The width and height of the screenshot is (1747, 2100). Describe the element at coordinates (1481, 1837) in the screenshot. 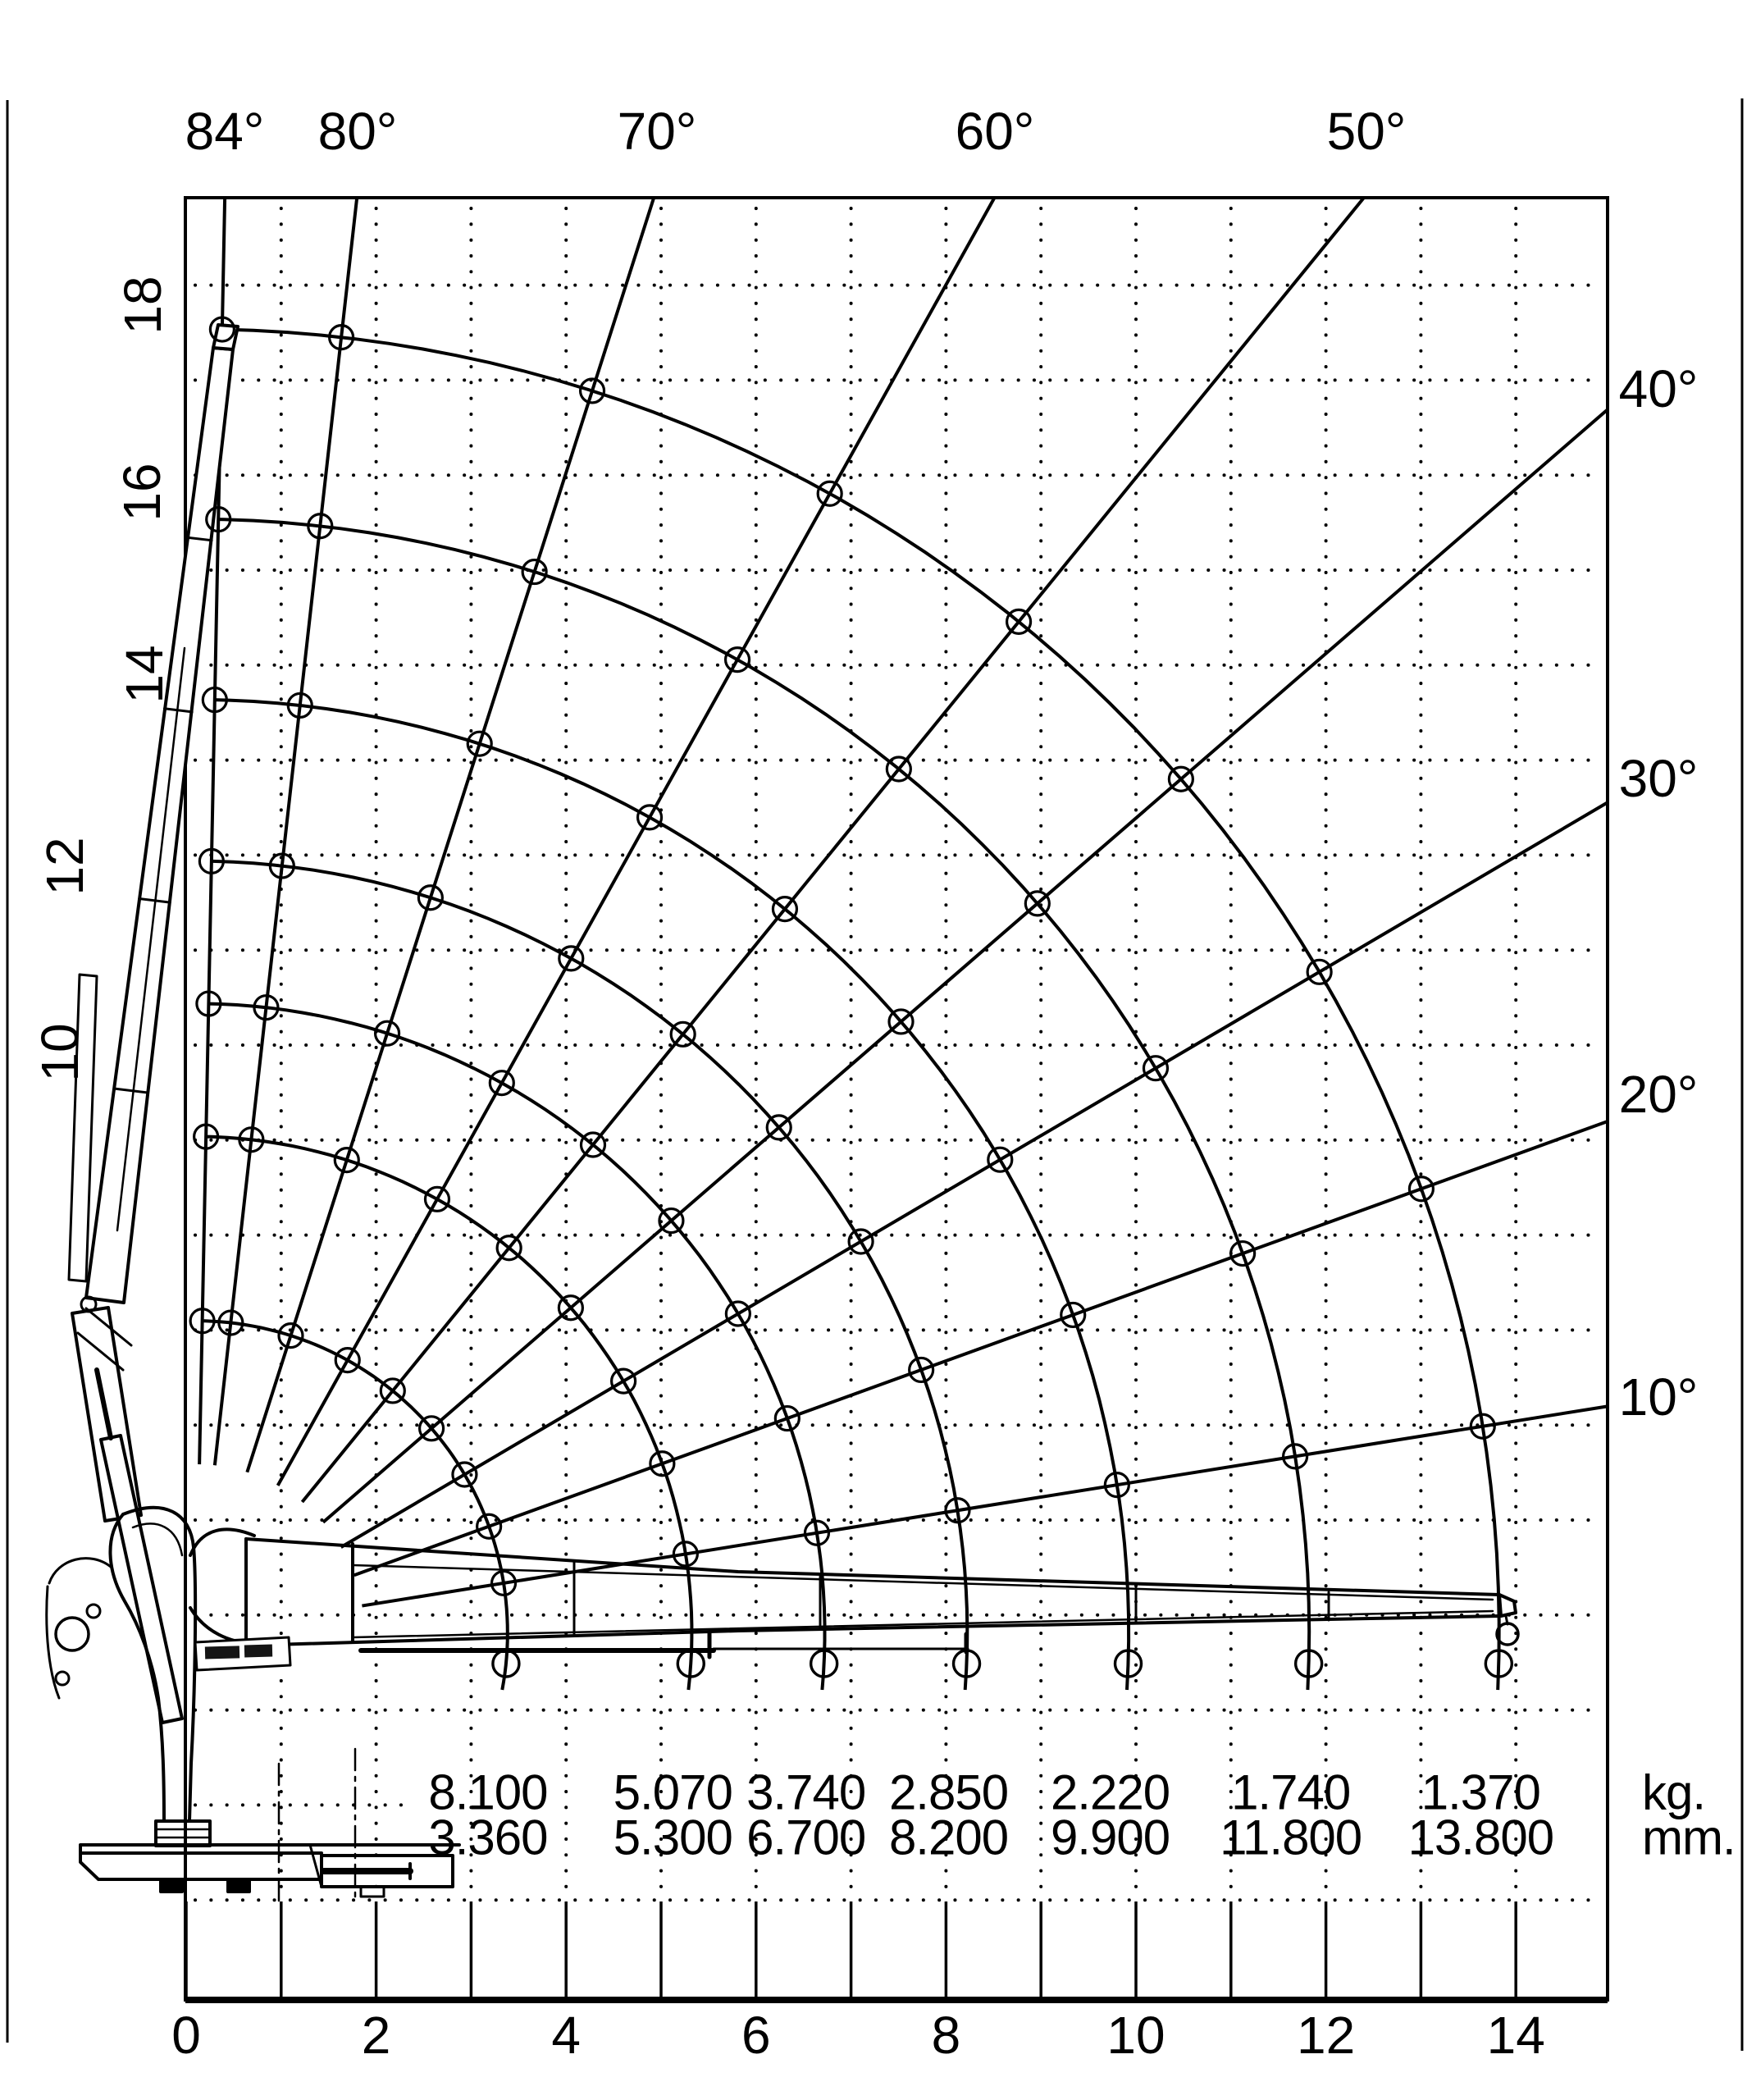

I see `reach-value: 13.800` at that location.